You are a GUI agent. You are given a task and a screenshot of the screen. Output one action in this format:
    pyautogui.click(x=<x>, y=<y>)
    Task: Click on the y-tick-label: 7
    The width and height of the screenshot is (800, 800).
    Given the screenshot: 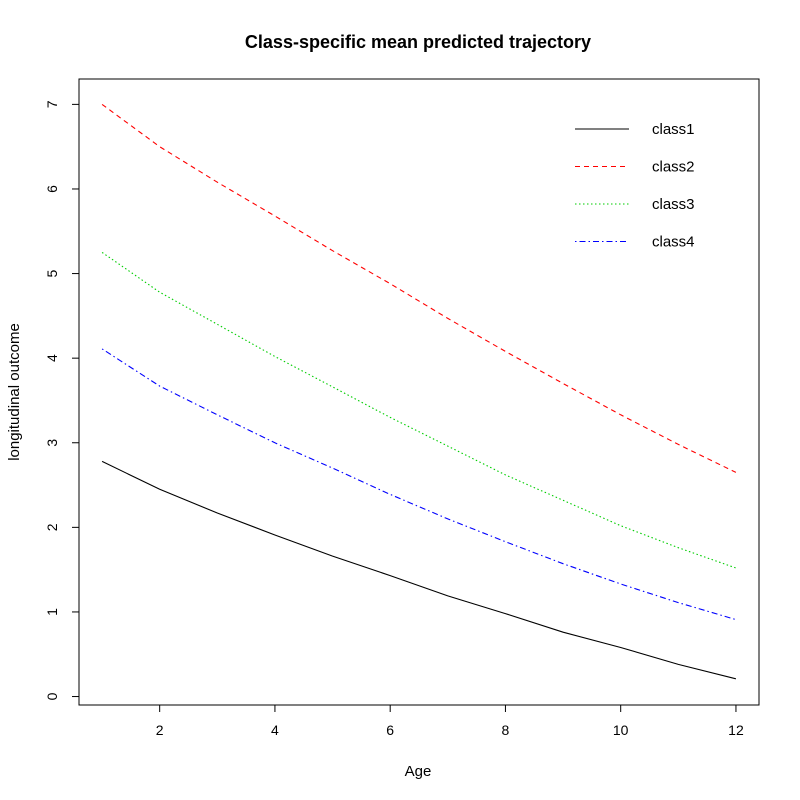 What is the action you would take?
    pyautogui.click(x=52, y=104)
    